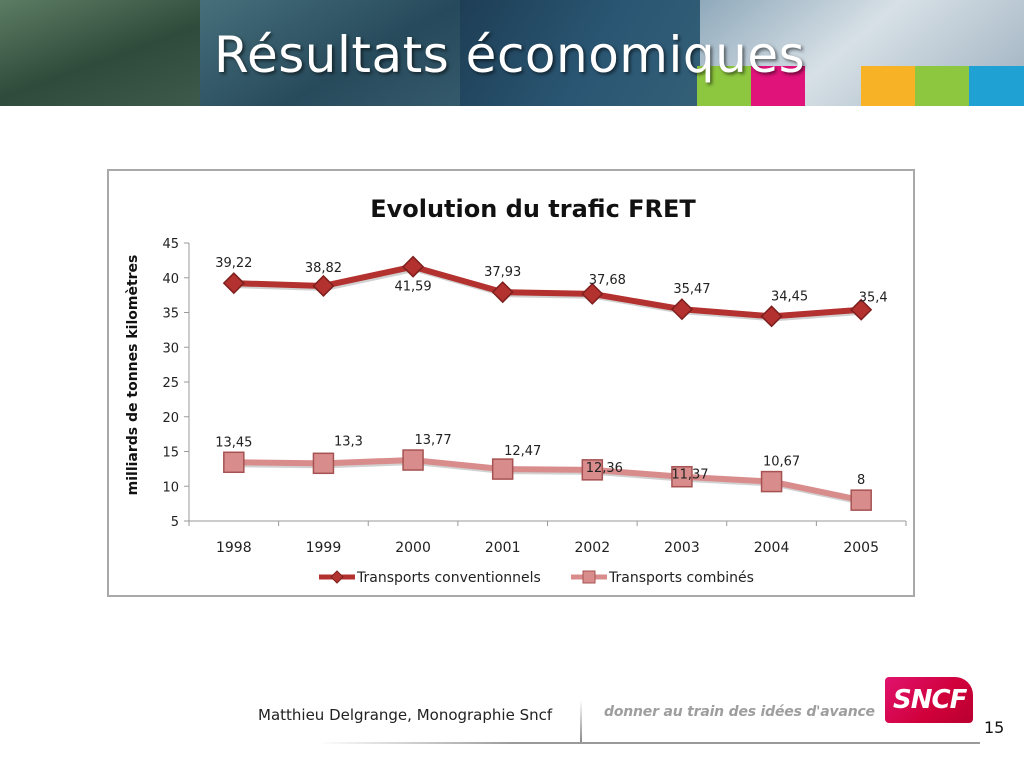  I want to click on banner-photo-freight, so click(580, 53).